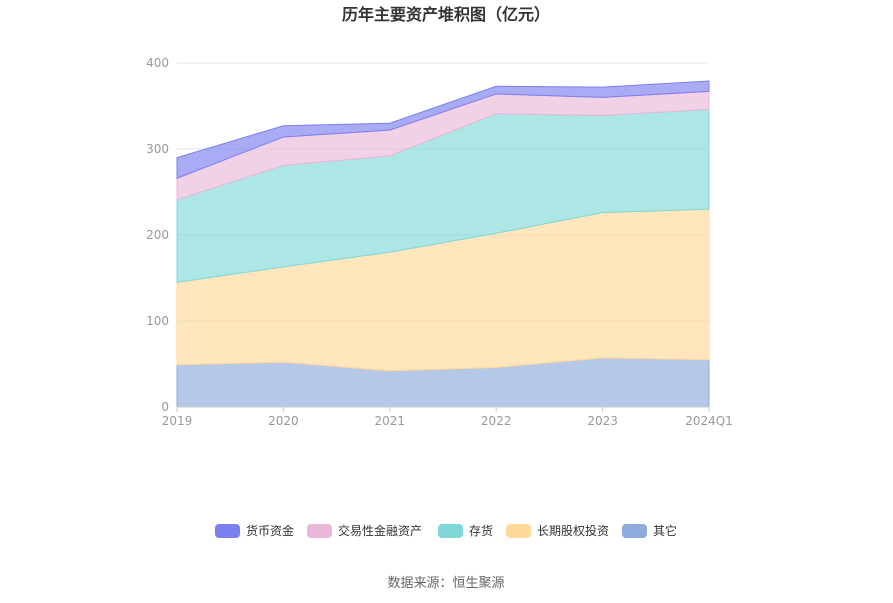 Image resolution: width=893 pixels, height=603 pixels. Describe the element at coordinates (380, 530) in the screenshot. I see `legend-label: 交易性金融资产` at that location.